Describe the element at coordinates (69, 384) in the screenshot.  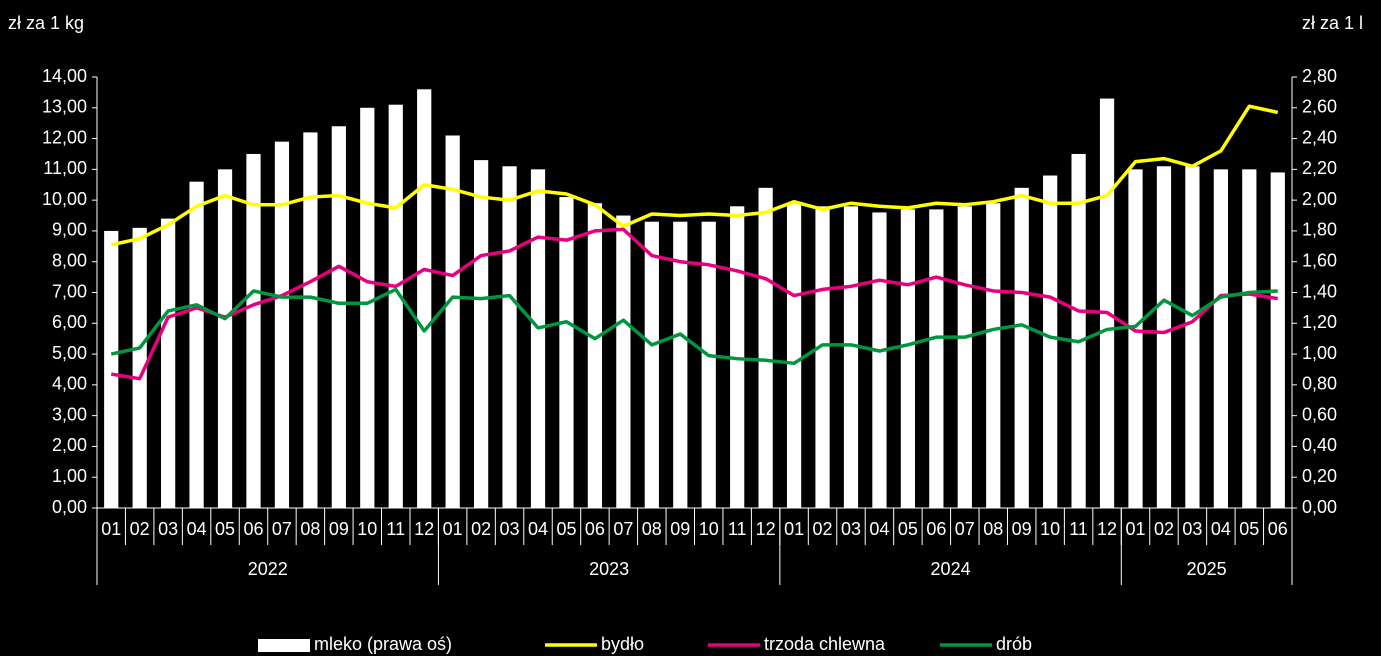
I see `y-tick-label: 4,00` at that location.